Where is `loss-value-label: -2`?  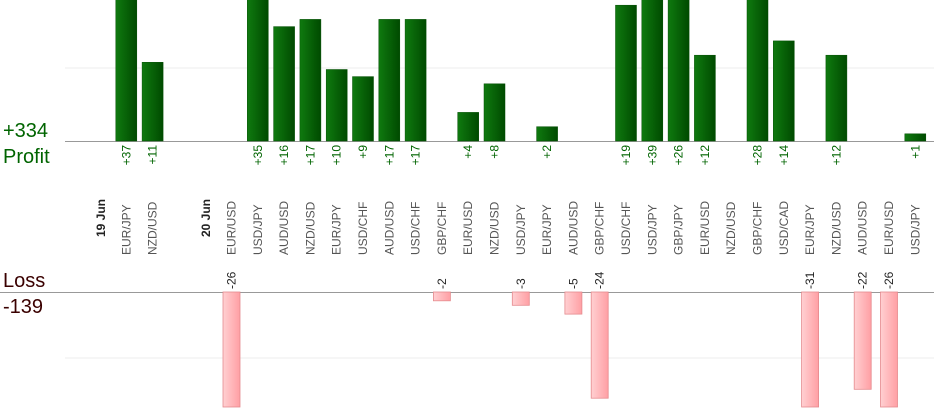
loss-value-label: -2 is located at coordinates (442, 283).